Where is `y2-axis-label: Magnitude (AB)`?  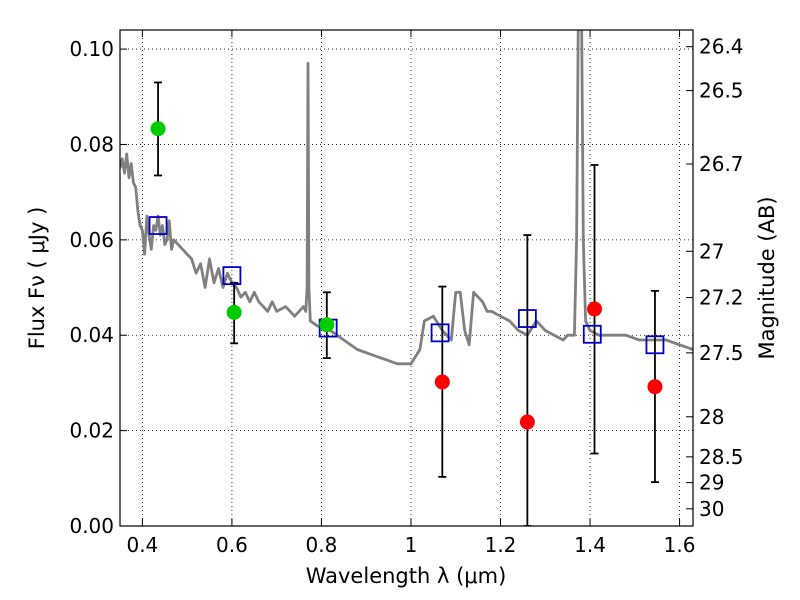 y2-axis-label: Magnitude (AB) is located at coordinates (767, 277).